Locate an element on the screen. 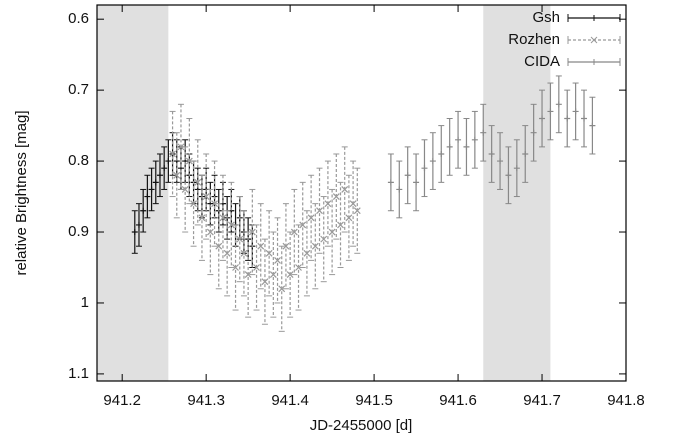  x-tick-label: 941.2 is located at coordinates (122, 400).